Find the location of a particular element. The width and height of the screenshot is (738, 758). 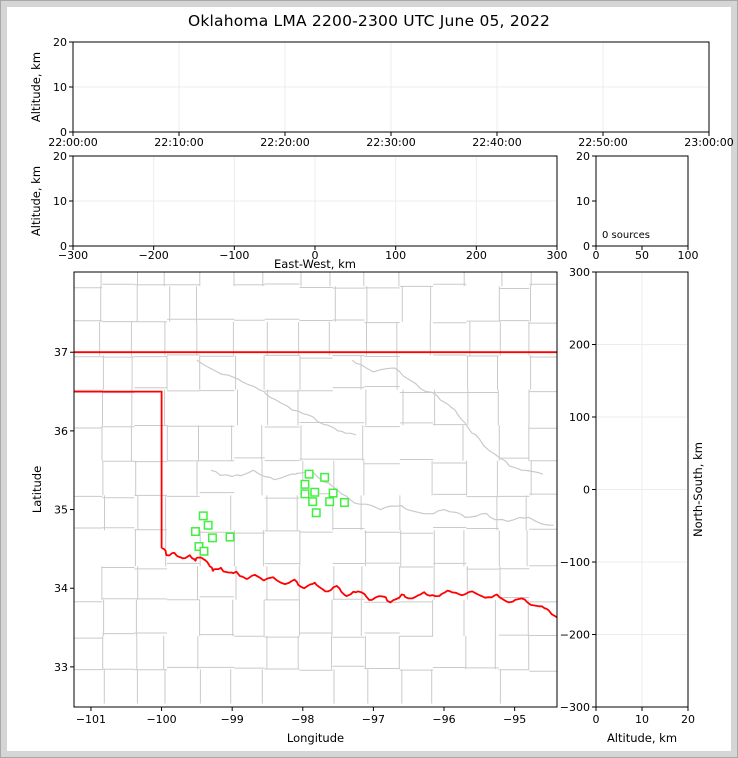

red-river-border is located at coordinates (359, 583).